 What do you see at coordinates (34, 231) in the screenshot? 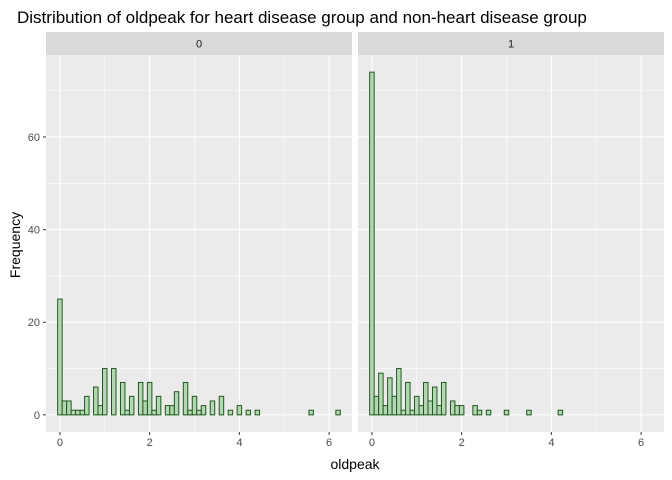
I see `y-tick-label: 40` at bounding box center [34, 231].